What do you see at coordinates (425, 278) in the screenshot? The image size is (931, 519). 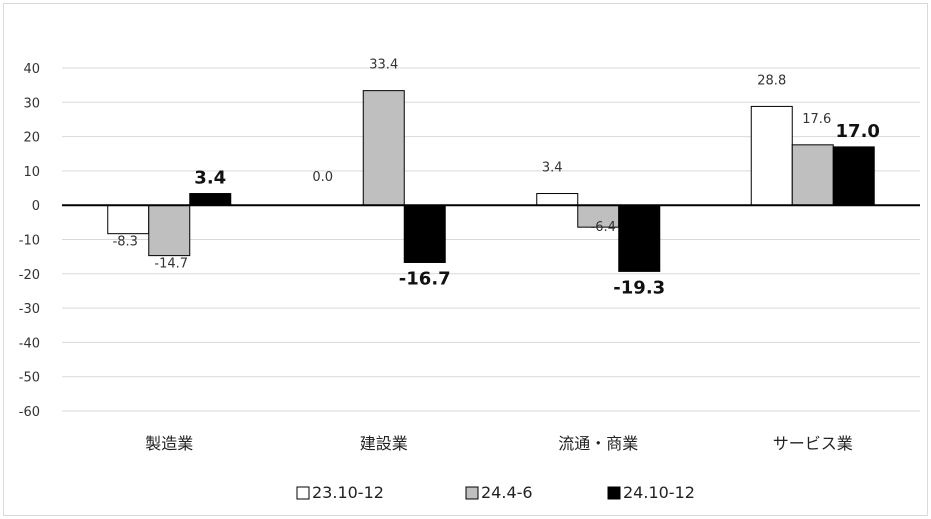 I see `data-label: -16.7` at bounding box center [425, 278].